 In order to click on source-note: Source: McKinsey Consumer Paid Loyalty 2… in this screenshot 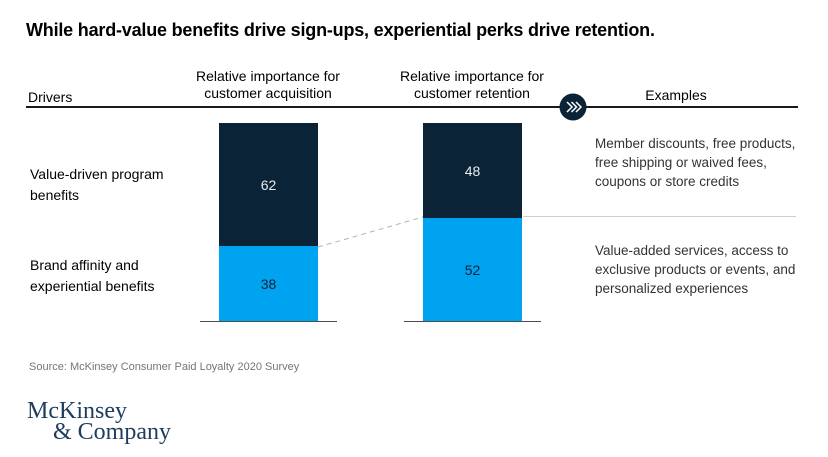, I will do `click(164, 367)`.